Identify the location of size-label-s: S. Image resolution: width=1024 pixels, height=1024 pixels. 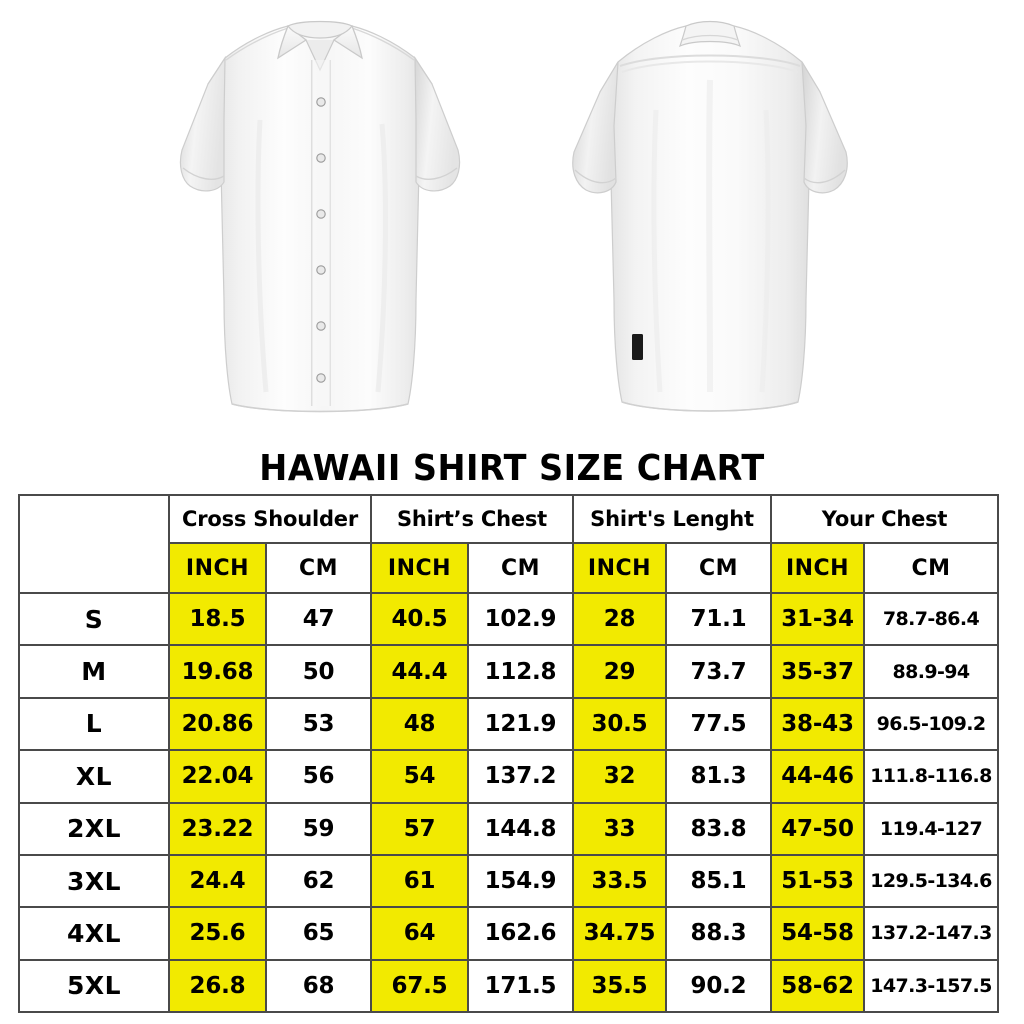
(94, 619).